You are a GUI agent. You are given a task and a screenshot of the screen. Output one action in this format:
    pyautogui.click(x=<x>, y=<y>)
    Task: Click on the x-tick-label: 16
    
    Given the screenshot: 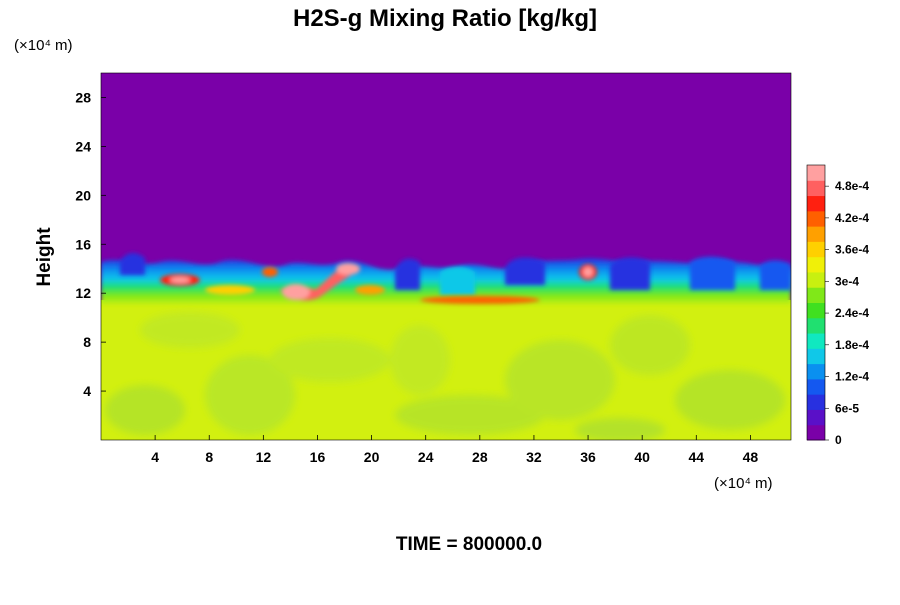 What is the action you would take?
    pyautogui.click(x=318, y=457)
    